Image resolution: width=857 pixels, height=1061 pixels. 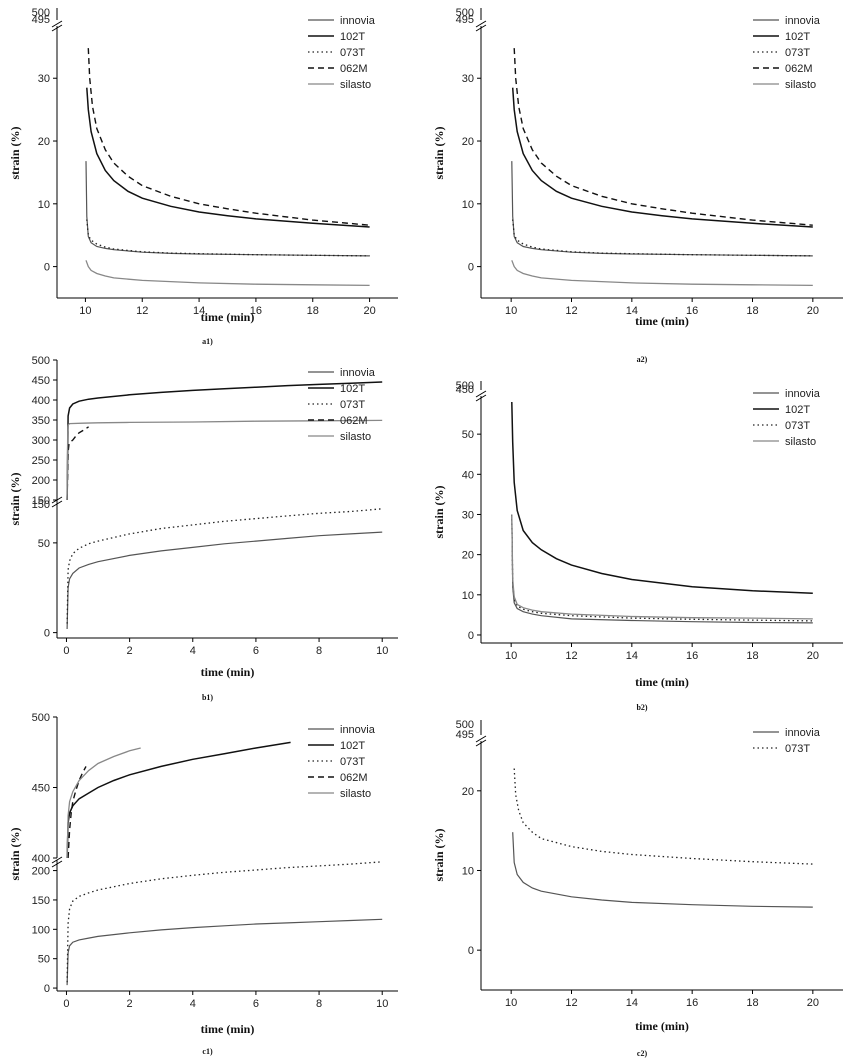 I want to click on panel-caption: a2), so click(x=642, y=359).